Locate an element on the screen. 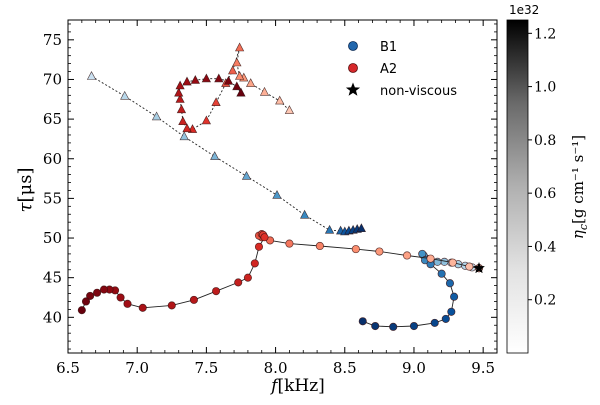  colorbar-offset-text: 1e32 is located at coordinates (524, 10).